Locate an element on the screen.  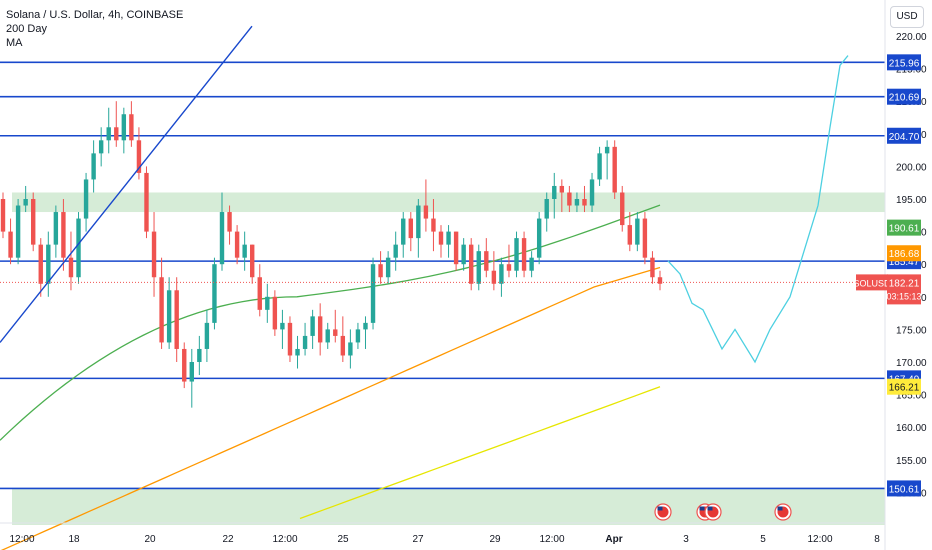
symbol-tag is located at coordinates (872, 282).